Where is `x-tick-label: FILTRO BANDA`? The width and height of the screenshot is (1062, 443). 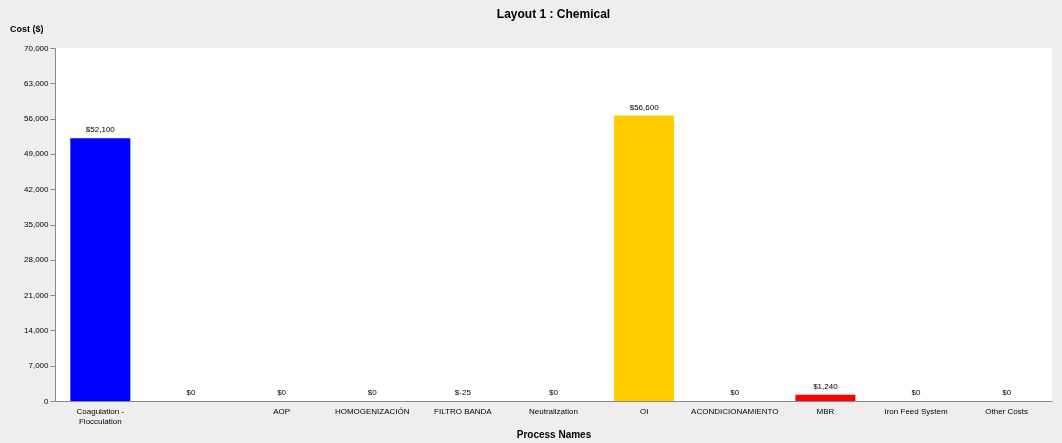
x-tick-label: FILTRO BANDA is located at coordinates (463, 411).